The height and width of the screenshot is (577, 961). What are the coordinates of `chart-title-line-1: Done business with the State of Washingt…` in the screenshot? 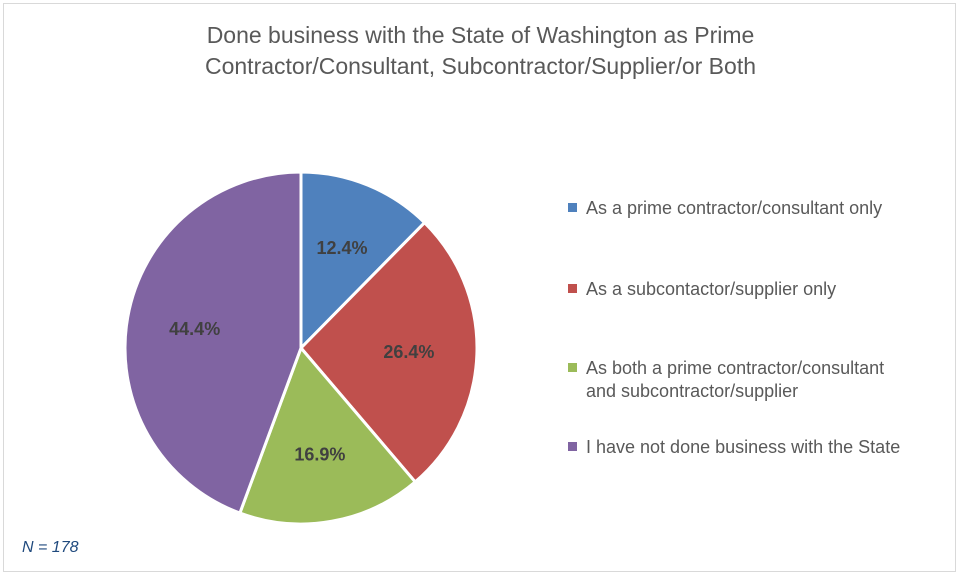 It's located at (480, 35).